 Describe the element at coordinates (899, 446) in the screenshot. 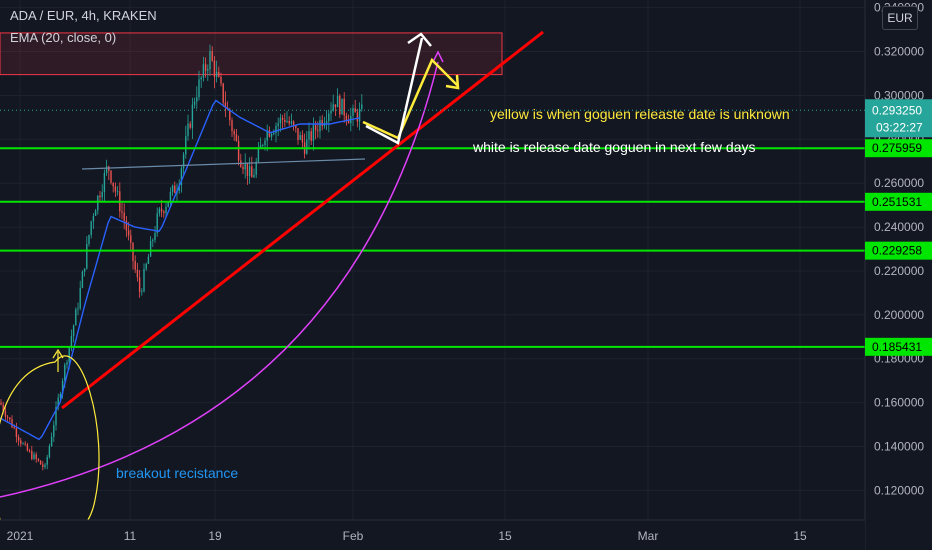

I see `price-tick-label: 0.140000` at that location.